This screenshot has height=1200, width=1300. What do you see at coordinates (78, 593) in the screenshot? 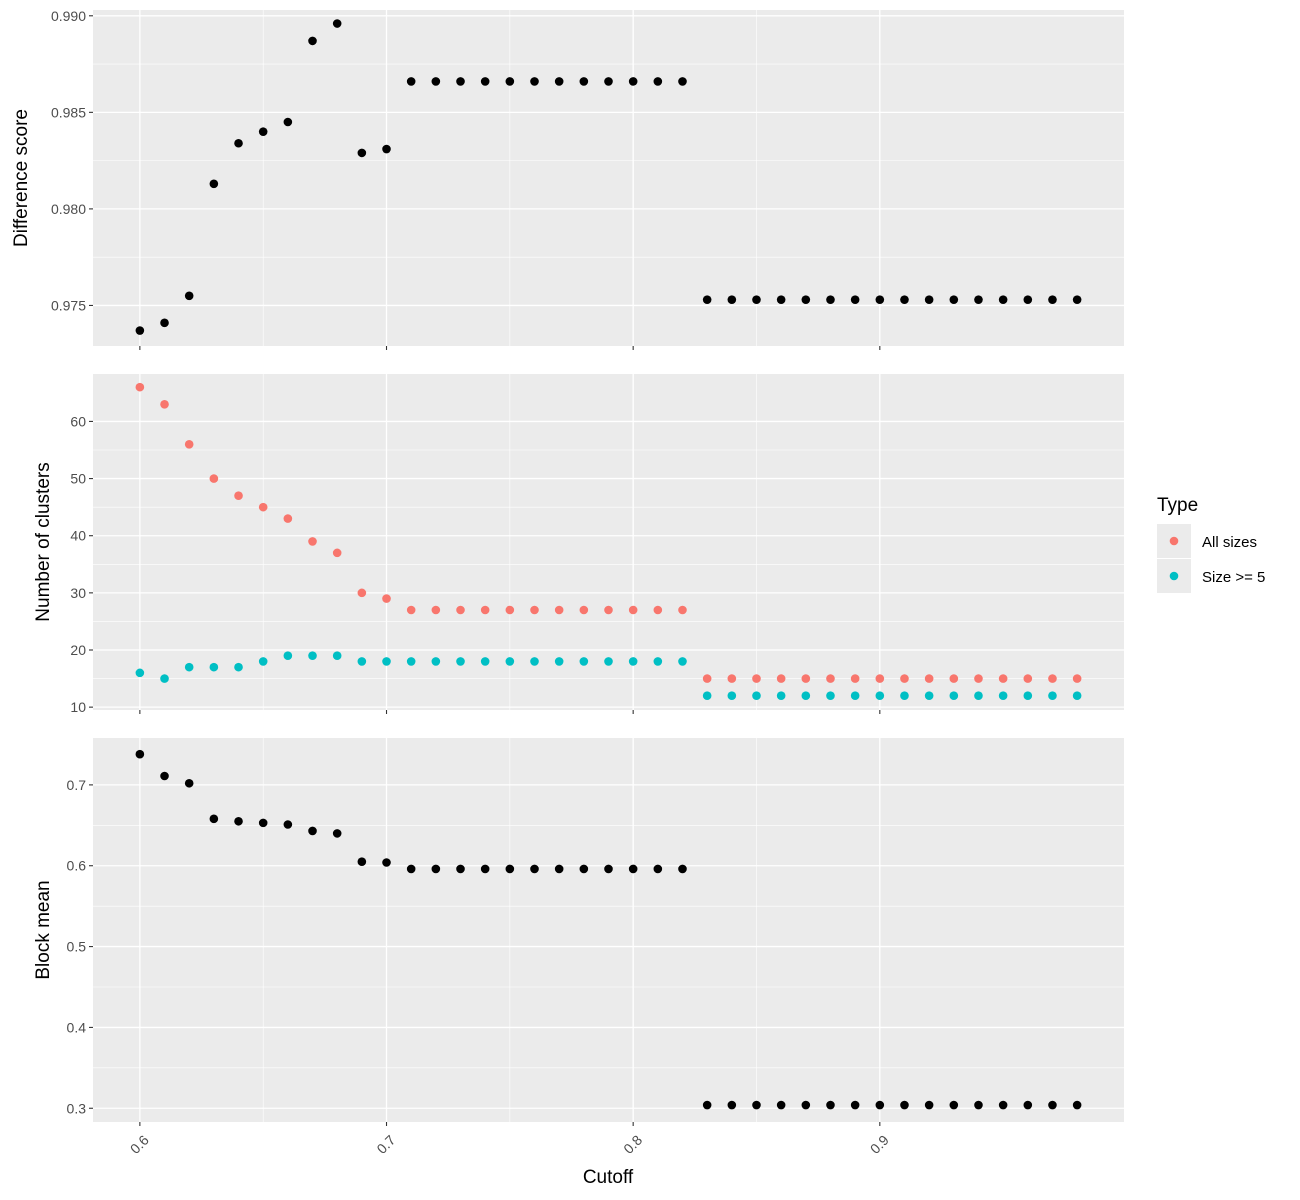
I see `y-tick-label: 30` at bounding box center [78, 593].